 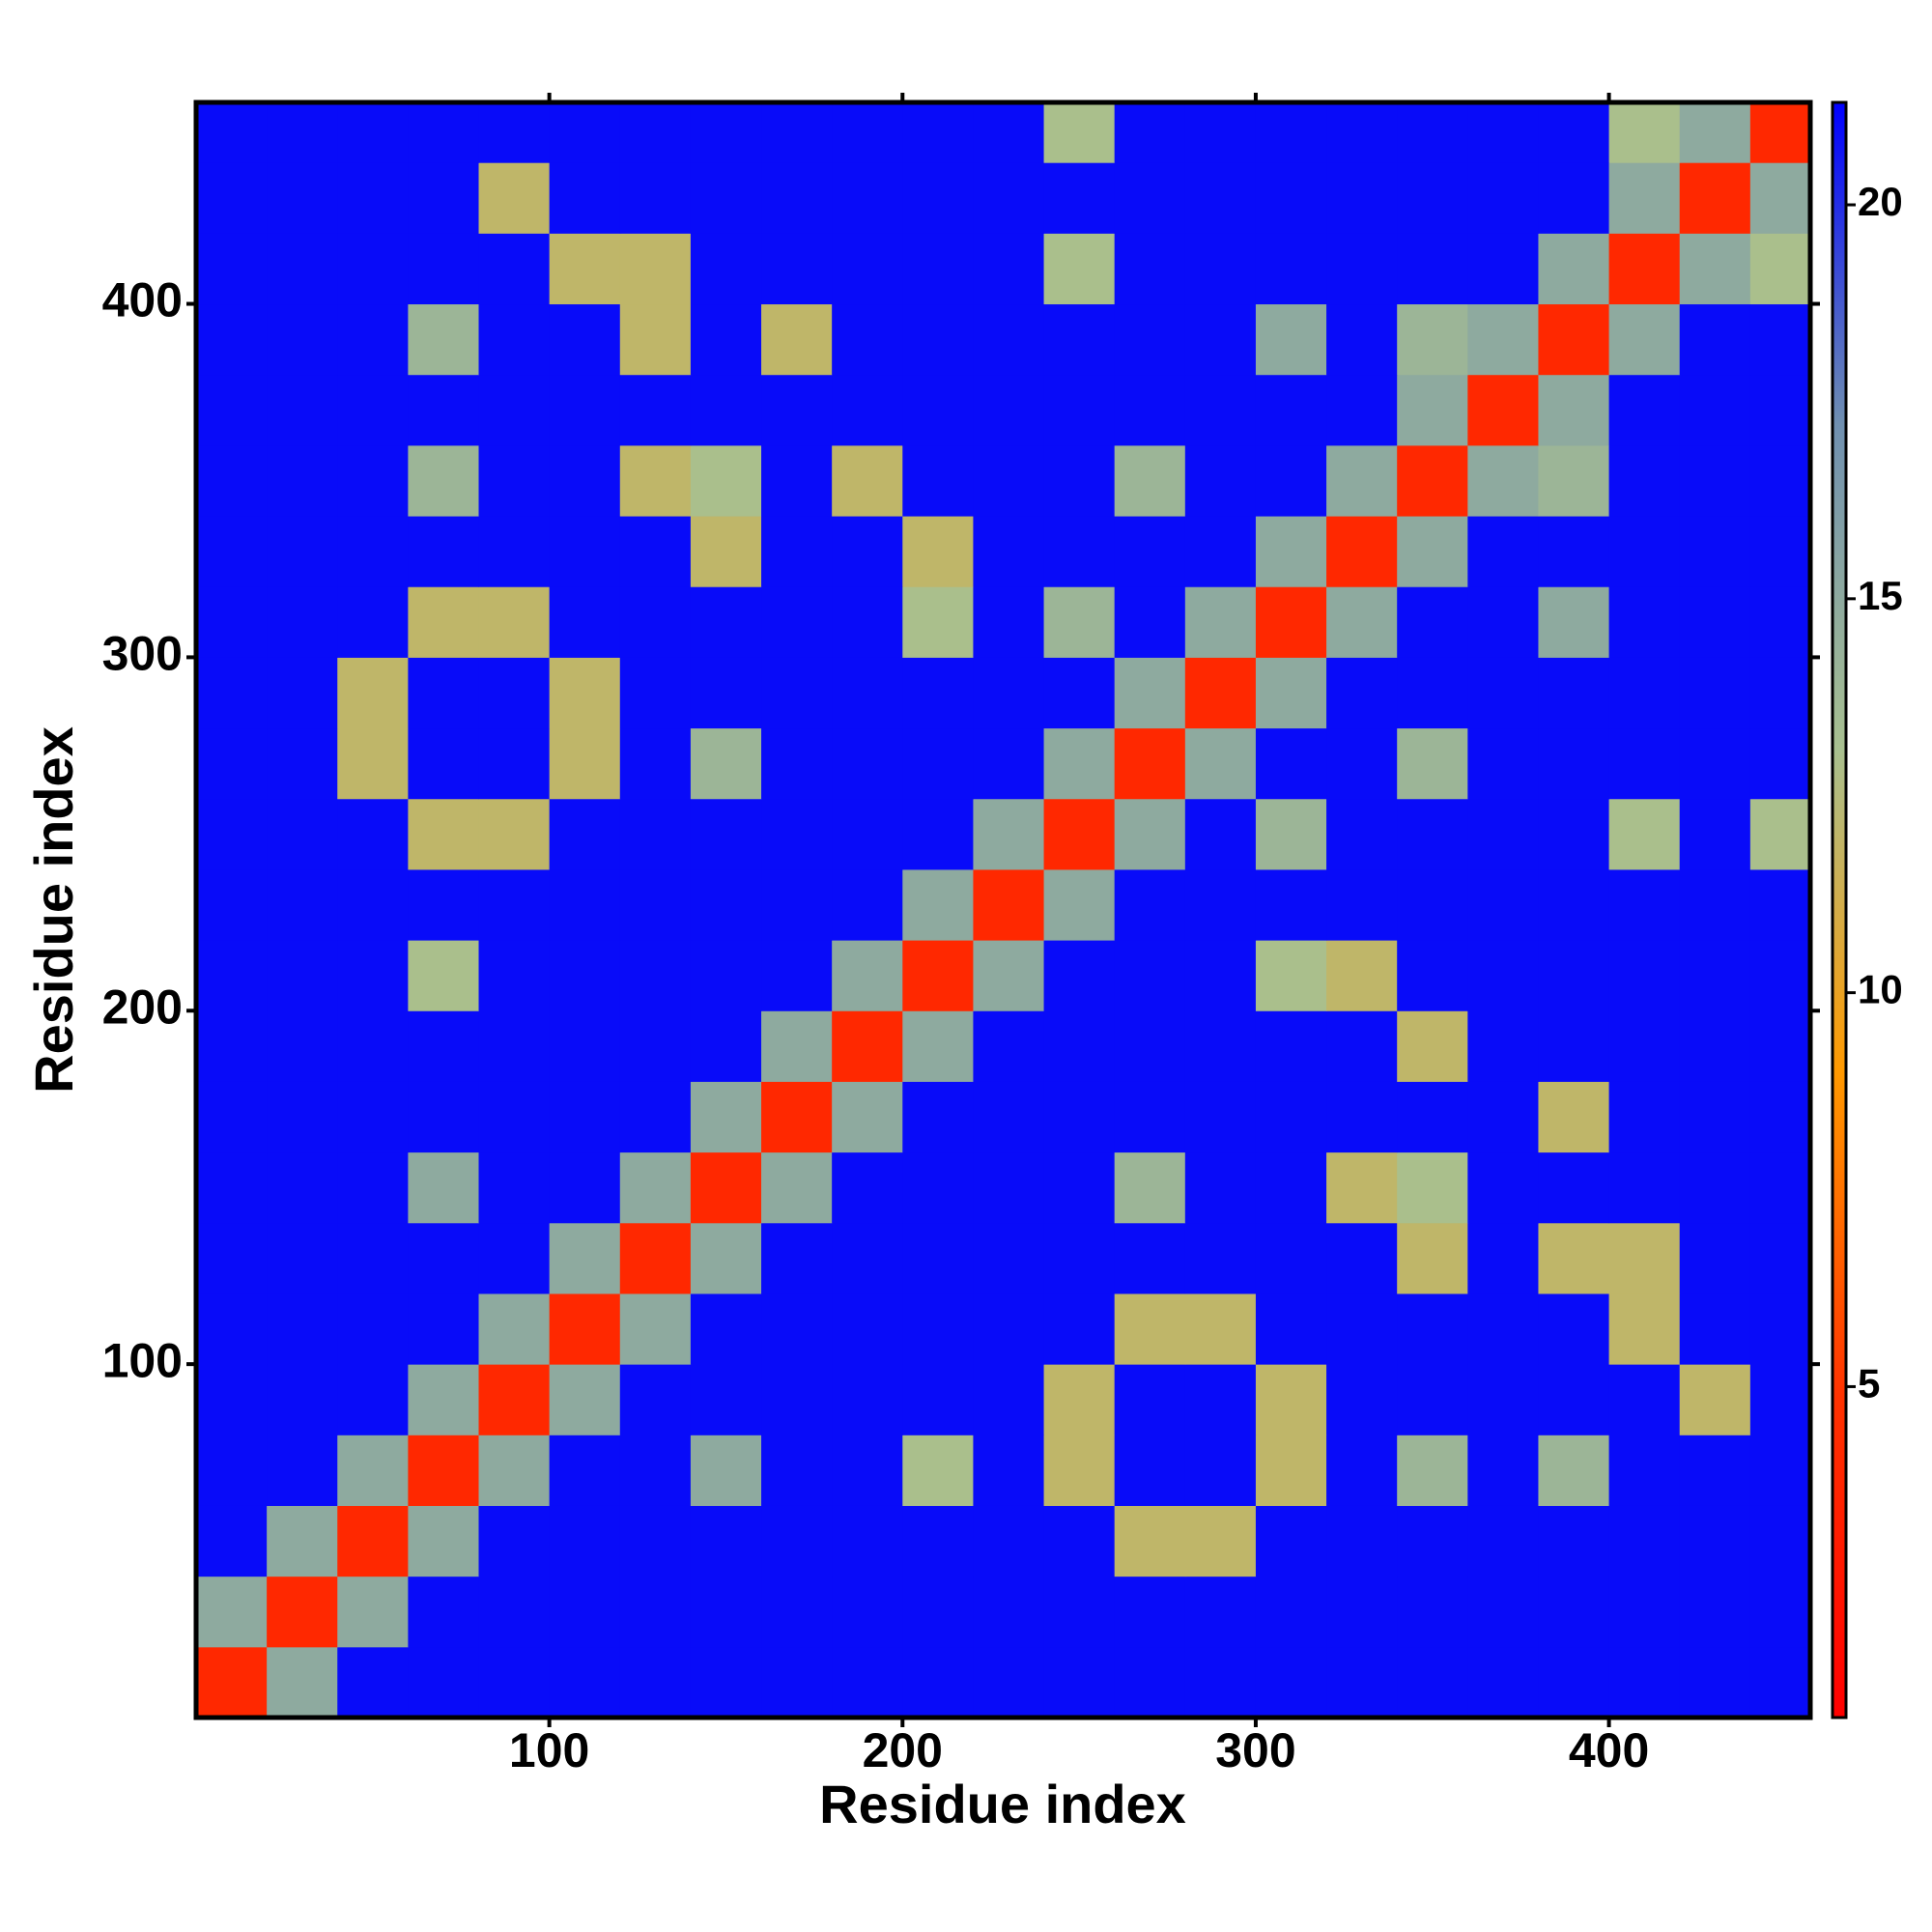 I want to click on y-tick-label: 300, so click(x=142, y=654).